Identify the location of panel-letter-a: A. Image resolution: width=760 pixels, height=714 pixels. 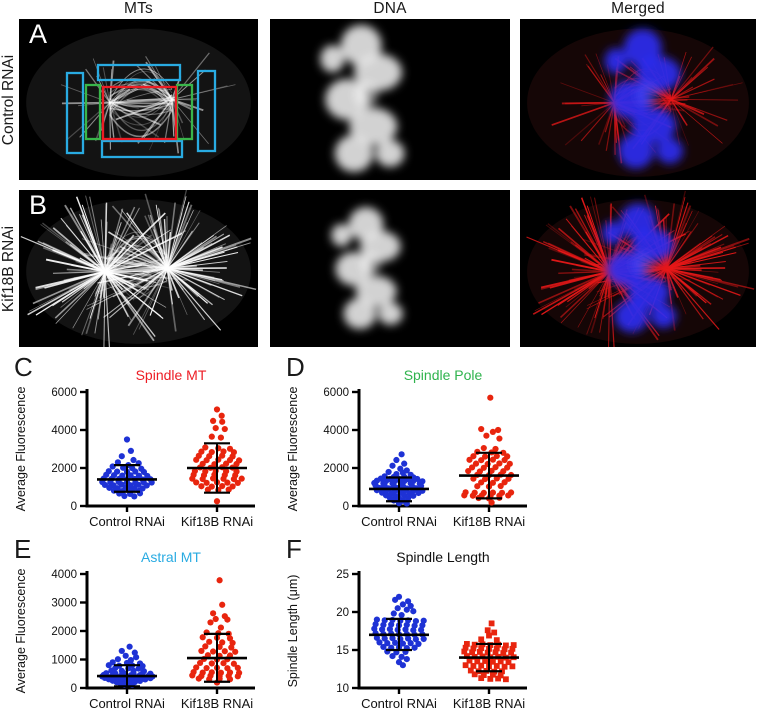
(38, 34).